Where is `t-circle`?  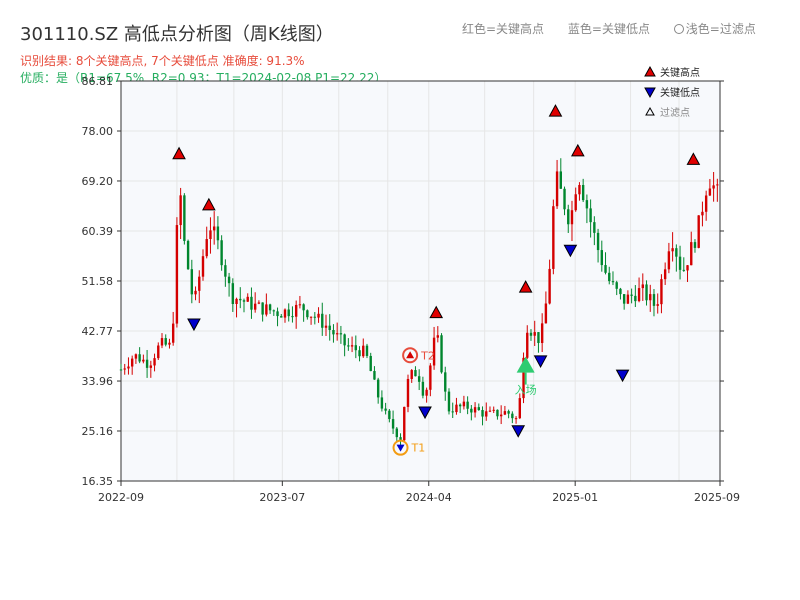
t-circle is located at coordinates (400, 447).